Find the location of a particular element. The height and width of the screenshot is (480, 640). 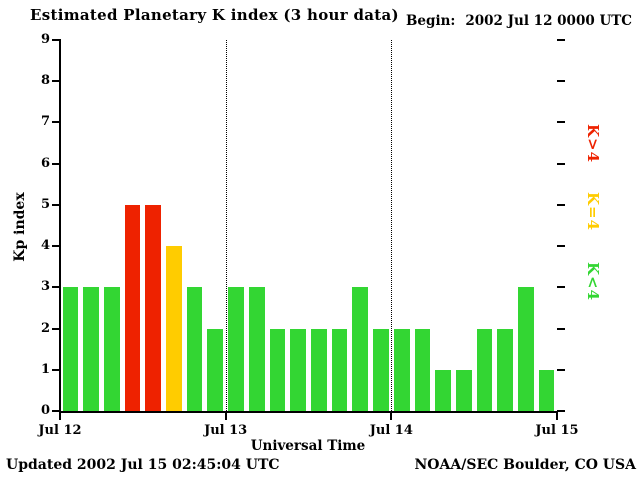

source-credit: NOAA/SEC Boulder, CO USA is located at coordinates (525, 465).